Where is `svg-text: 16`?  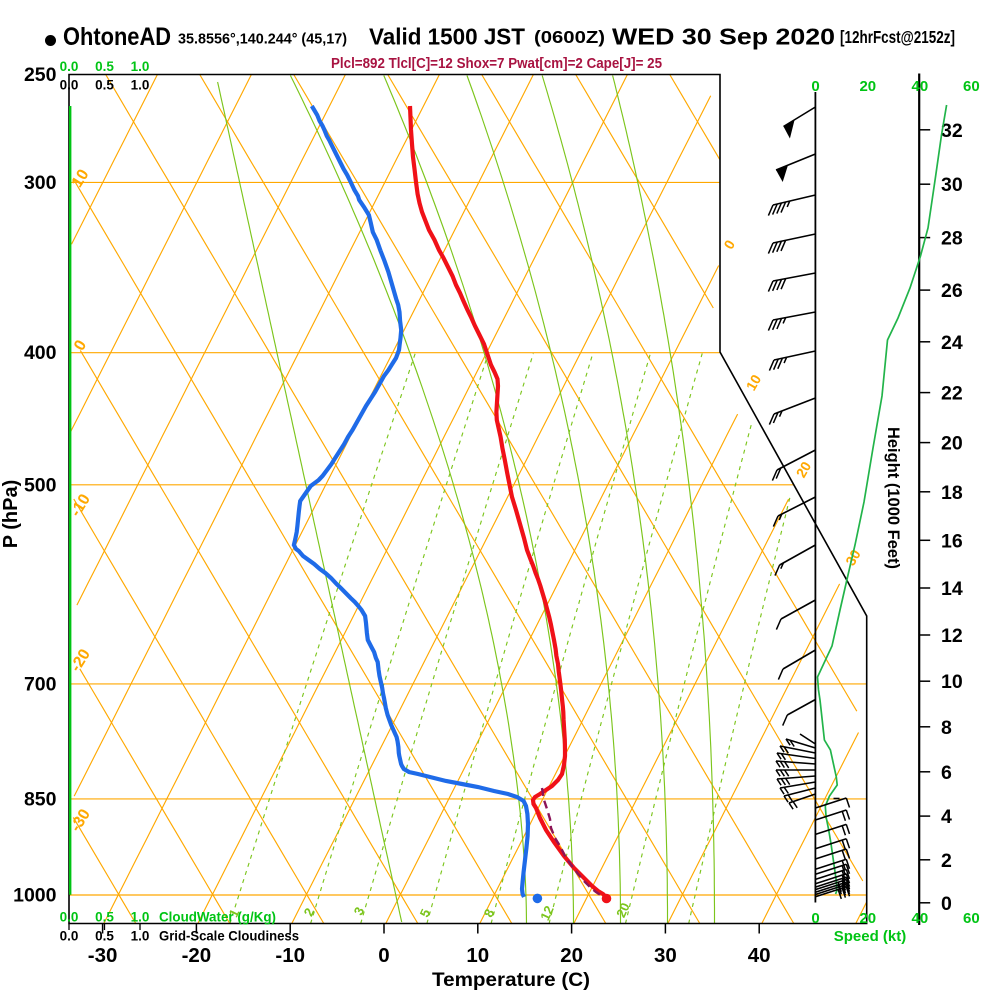 svg-text: 16 is located at coordinates (952, 541).